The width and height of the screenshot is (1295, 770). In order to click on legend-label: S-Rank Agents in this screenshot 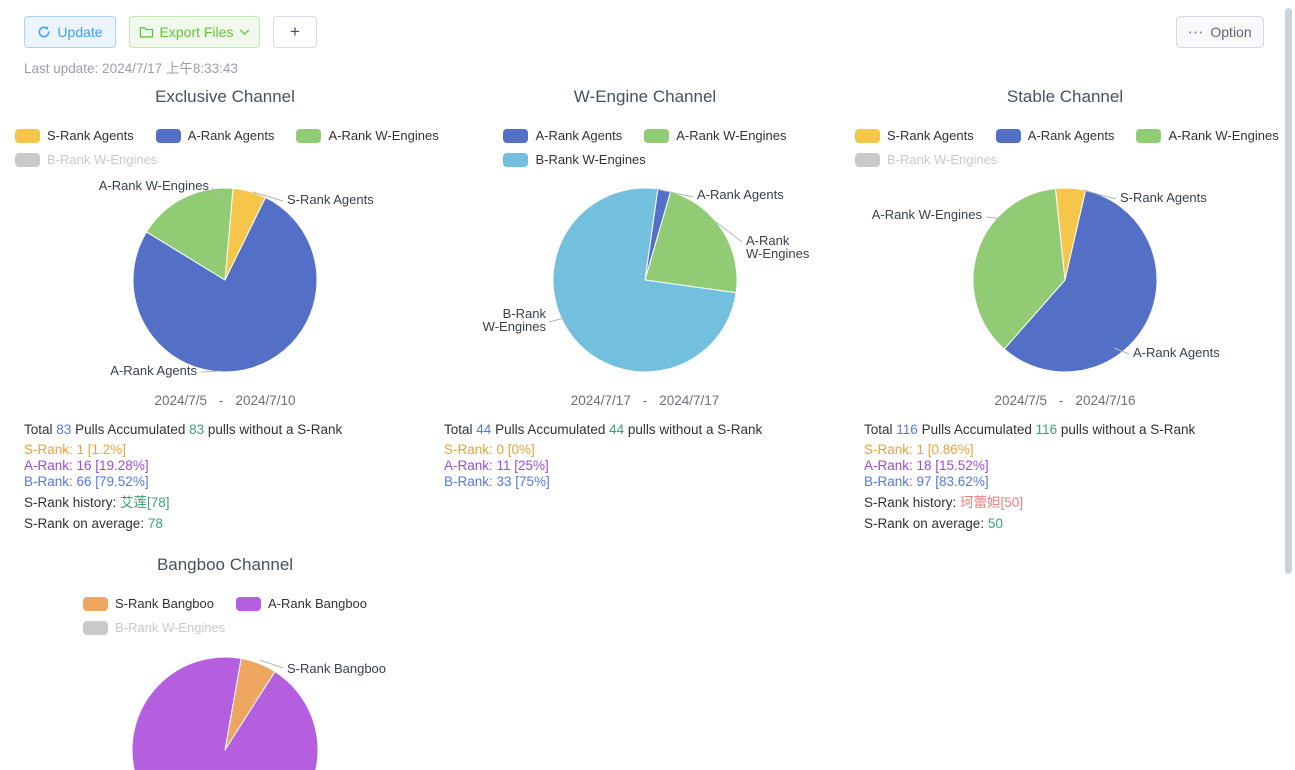, I will do `click(90, 135)`.